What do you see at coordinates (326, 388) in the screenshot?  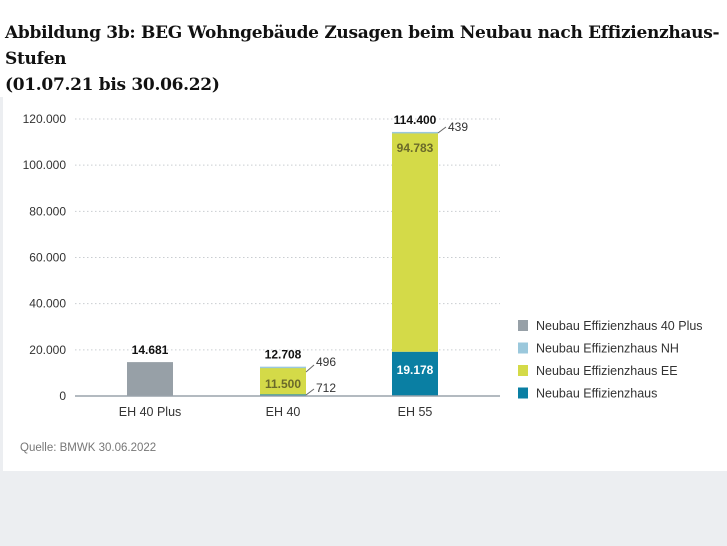 I see `data-label: 712` at bounding box center [326, 388].